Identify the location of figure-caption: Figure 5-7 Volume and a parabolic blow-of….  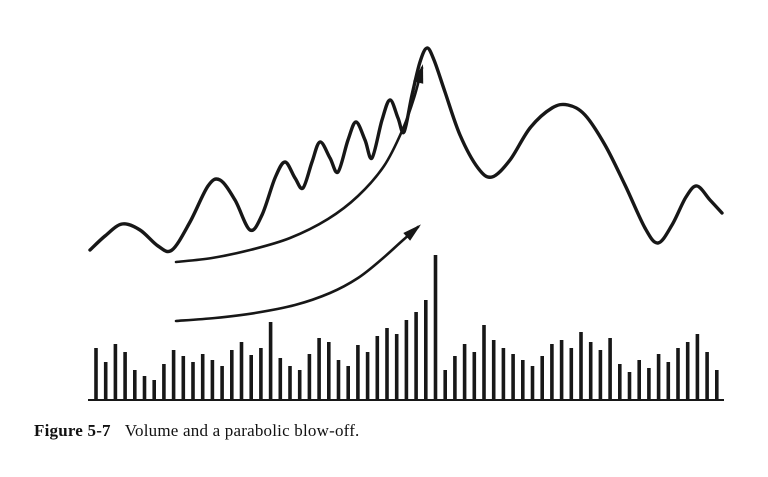
(197, 431).